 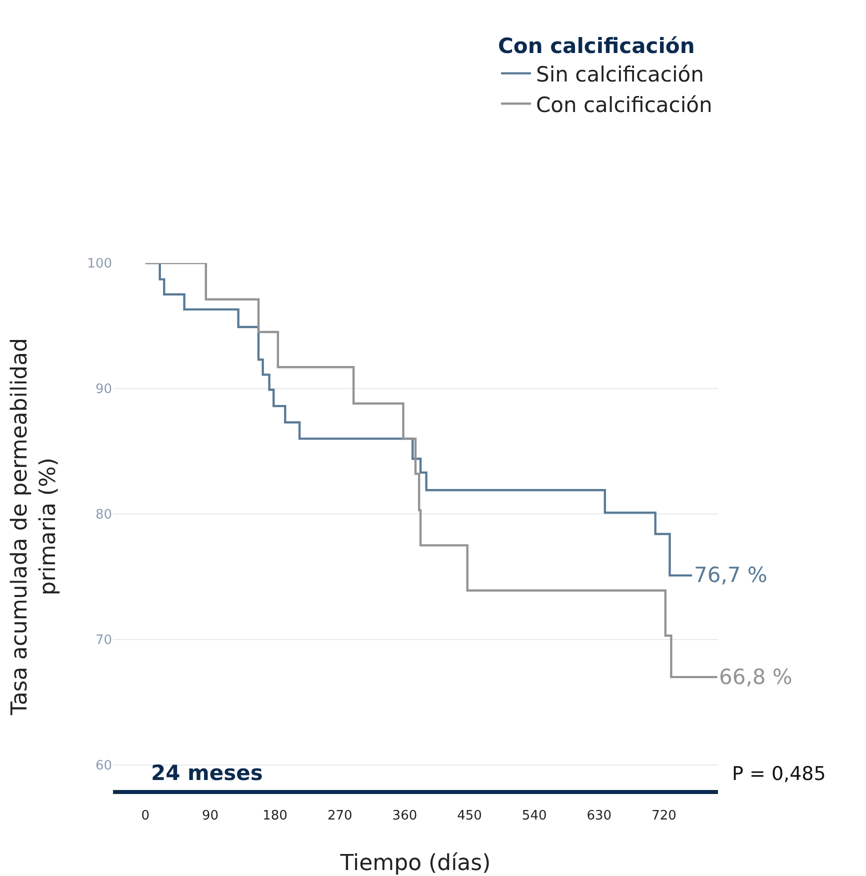 I want to click on x-tick-label: 90, so click(x=210, y=816).